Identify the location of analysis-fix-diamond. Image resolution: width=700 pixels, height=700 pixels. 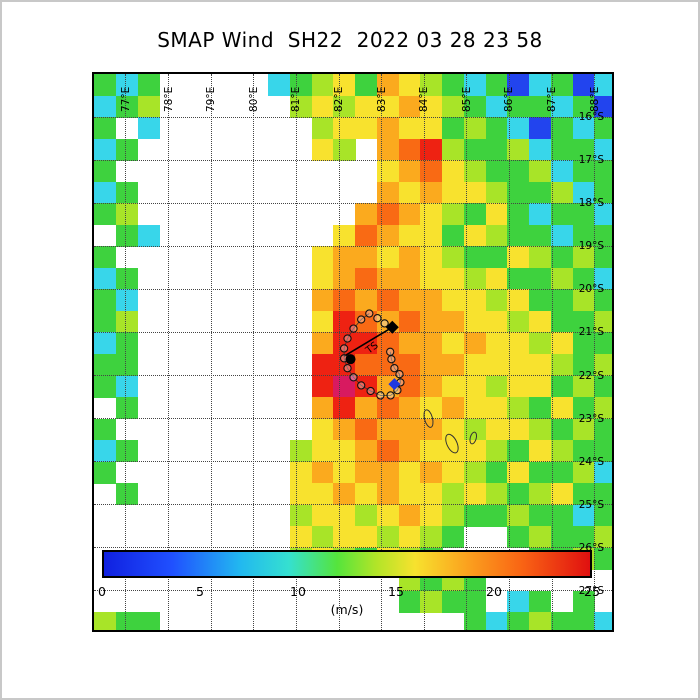
(394, 384).